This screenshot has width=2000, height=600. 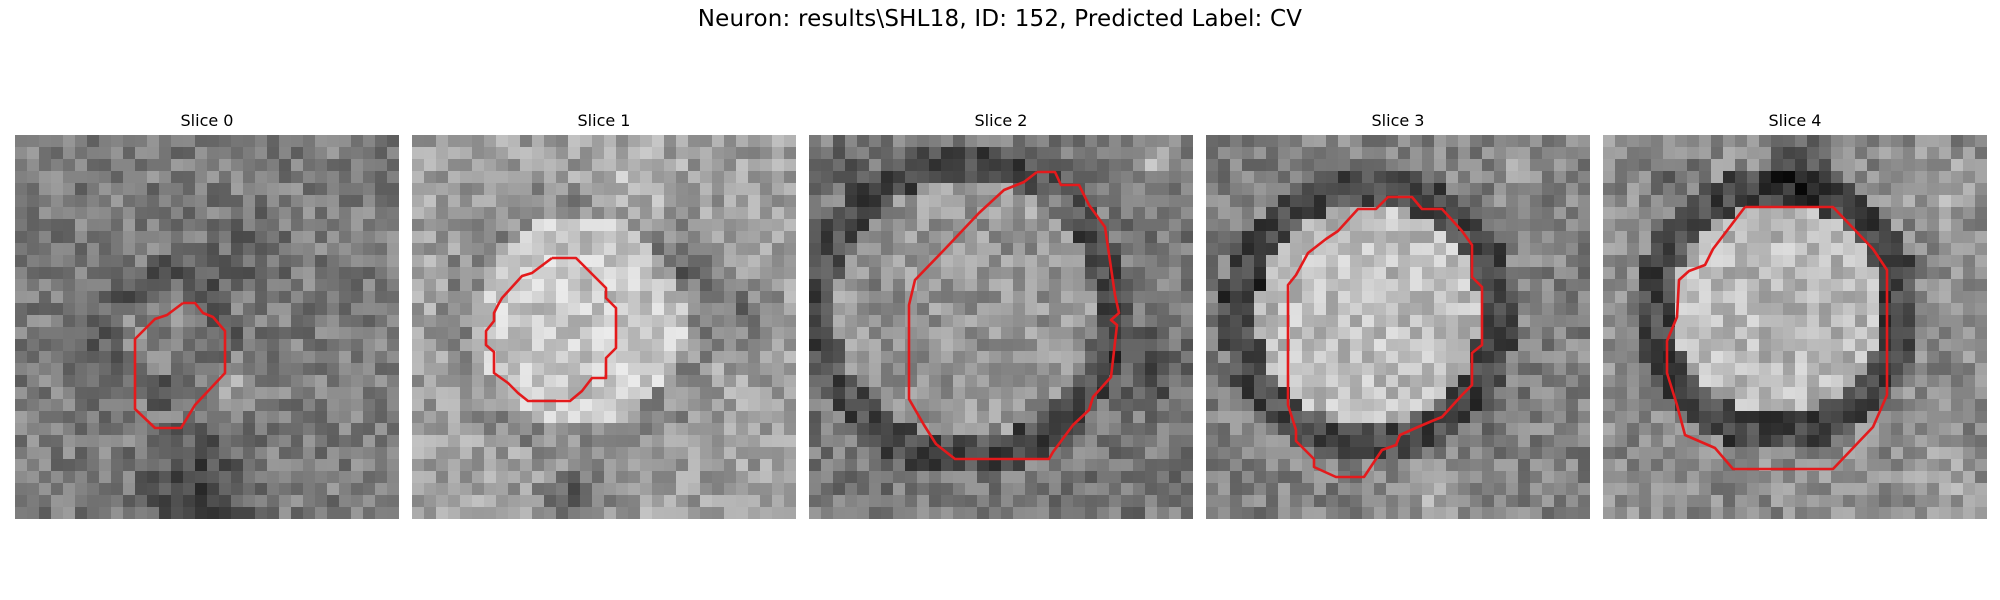 I want to click on slice-panel-0: Slice 0, so click(x=207, y=313).